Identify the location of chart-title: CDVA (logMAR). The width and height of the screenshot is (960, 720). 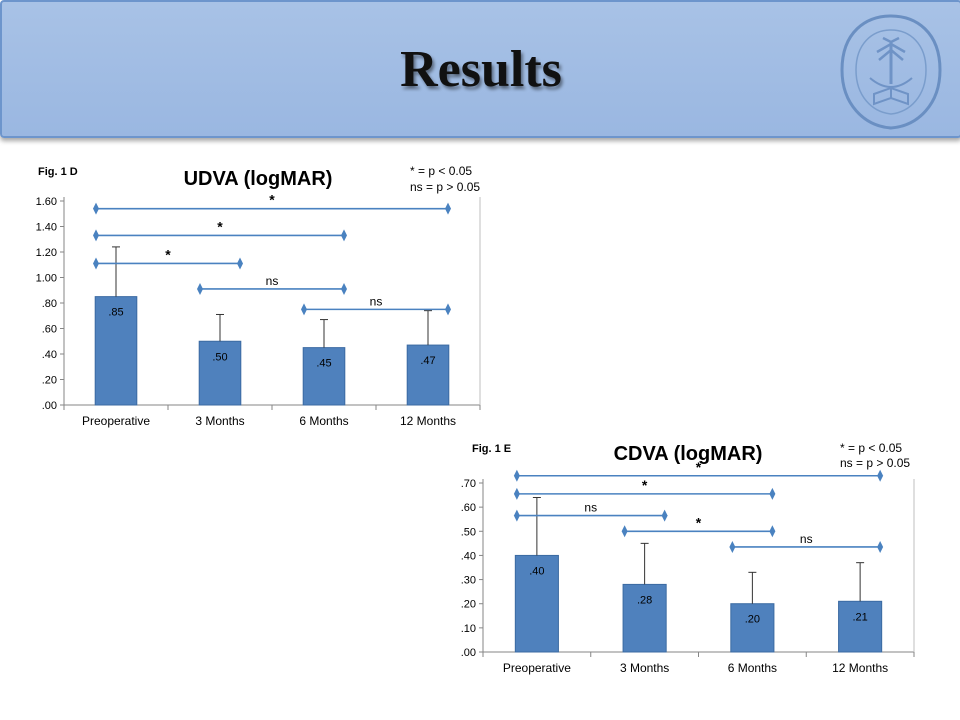
(688, 454).